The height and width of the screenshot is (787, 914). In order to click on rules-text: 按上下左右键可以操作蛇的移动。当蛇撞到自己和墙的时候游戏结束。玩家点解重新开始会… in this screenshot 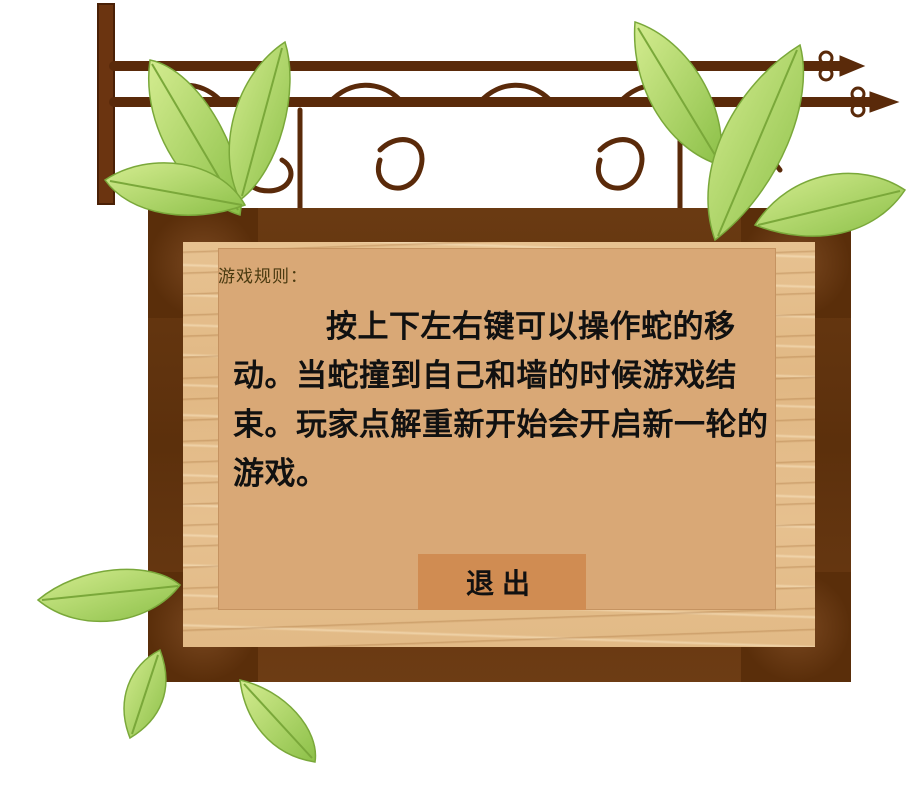, I will do `click(501, 400)`.